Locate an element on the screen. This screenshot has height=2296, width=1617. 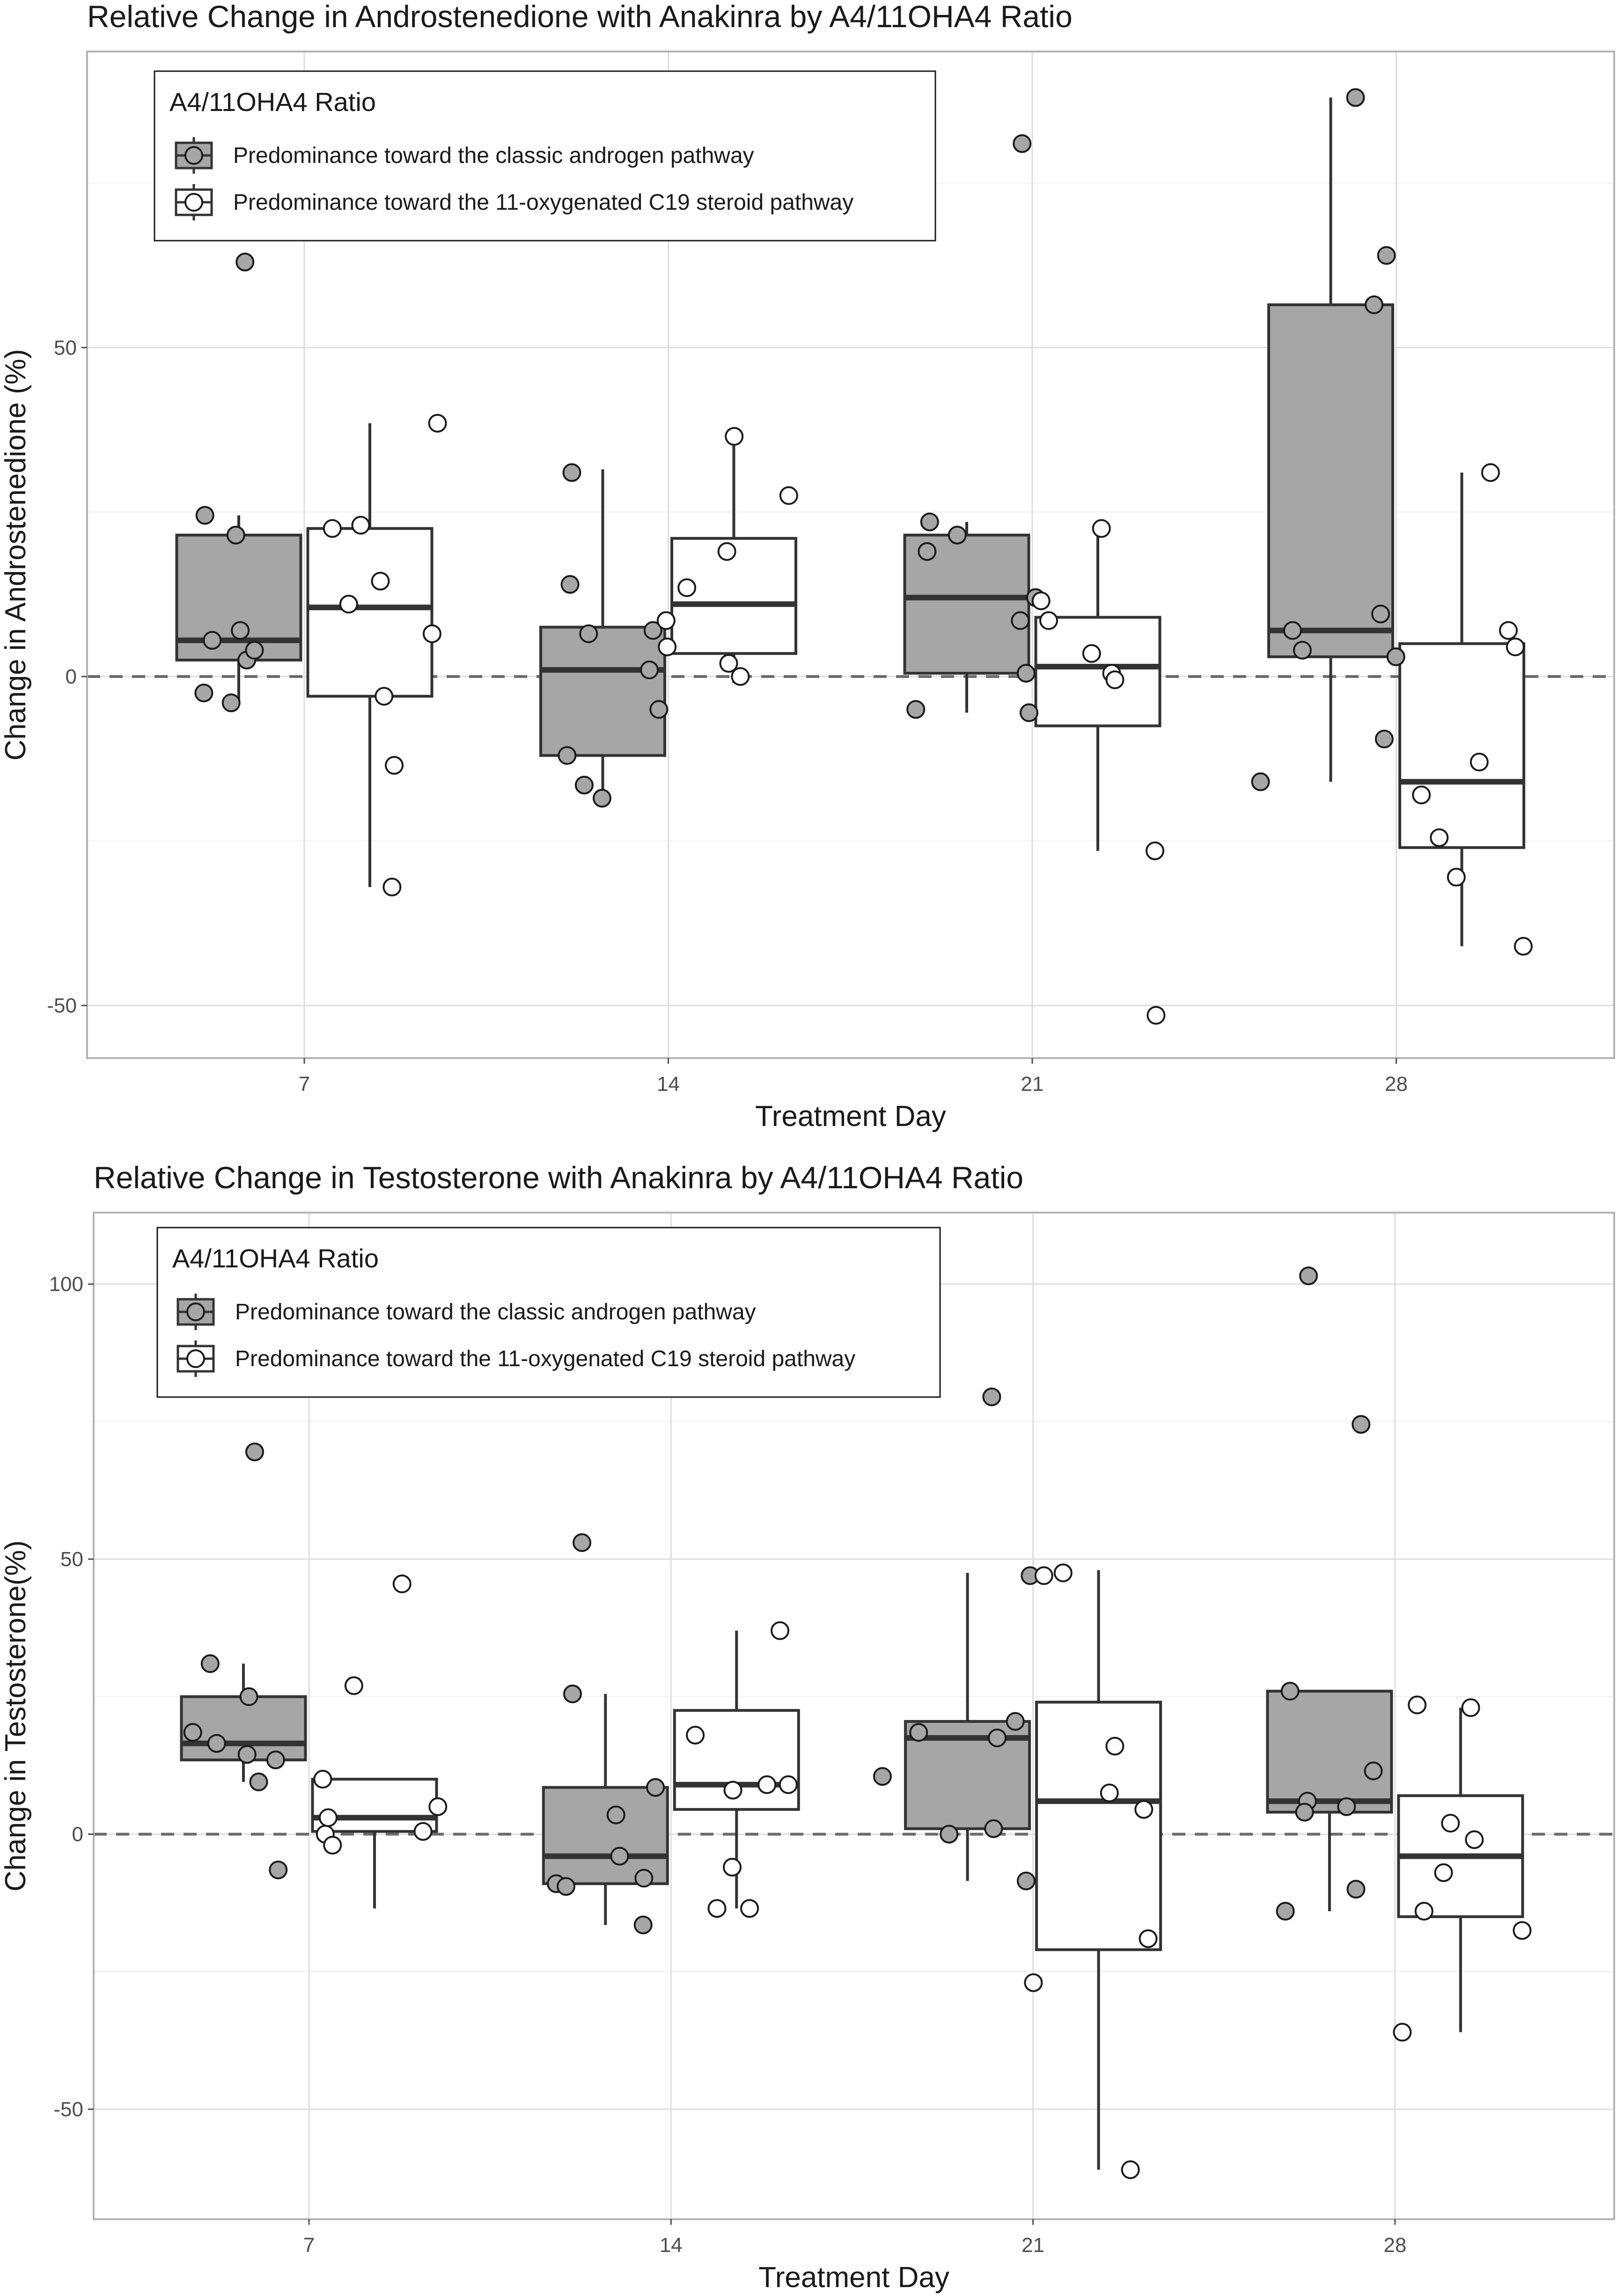
x-tick-label: 14 is located at coordinates (672, 2245).